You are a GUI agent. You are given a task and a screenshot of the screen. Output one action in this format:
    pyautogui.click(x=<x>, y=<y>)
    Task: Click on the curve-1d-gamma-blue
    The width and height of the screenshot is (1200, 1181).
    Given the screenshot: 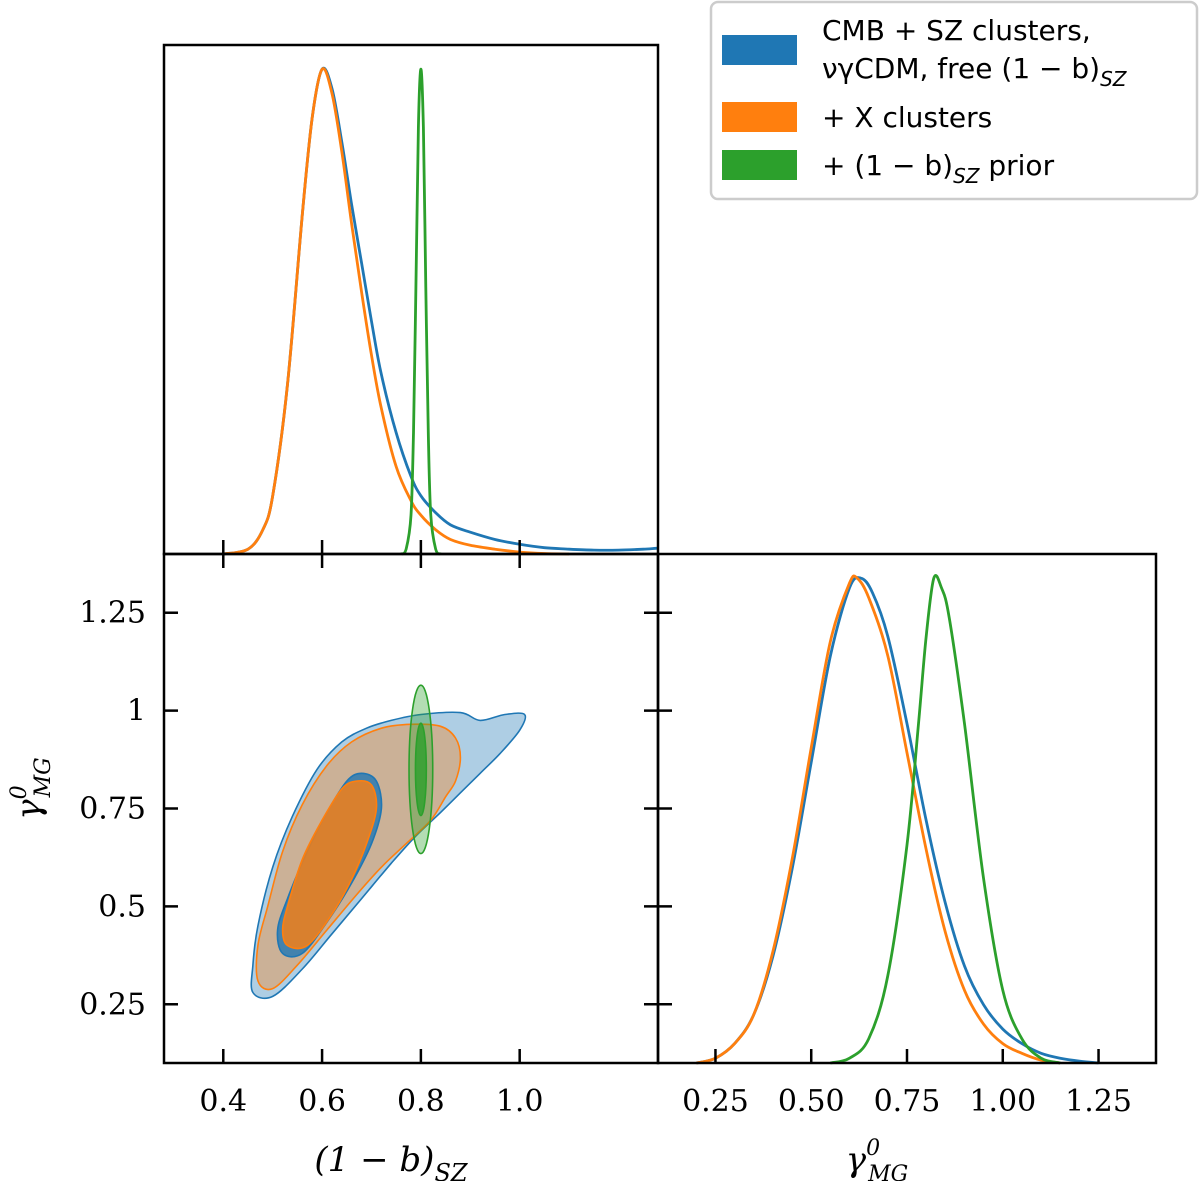 What is the action you would take?
    pyautogui.click(x=897, y=820)
    